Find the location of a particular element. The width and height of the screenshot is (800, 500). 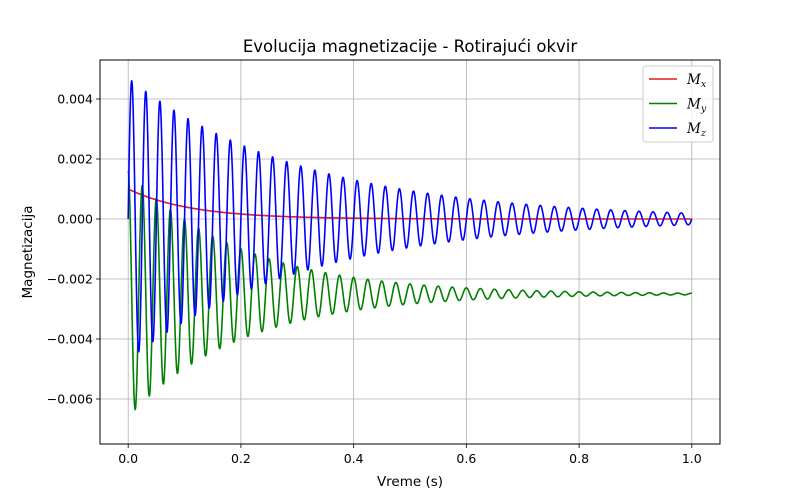

y-tick-label: −0.004 is located at coordinates (70, 339).